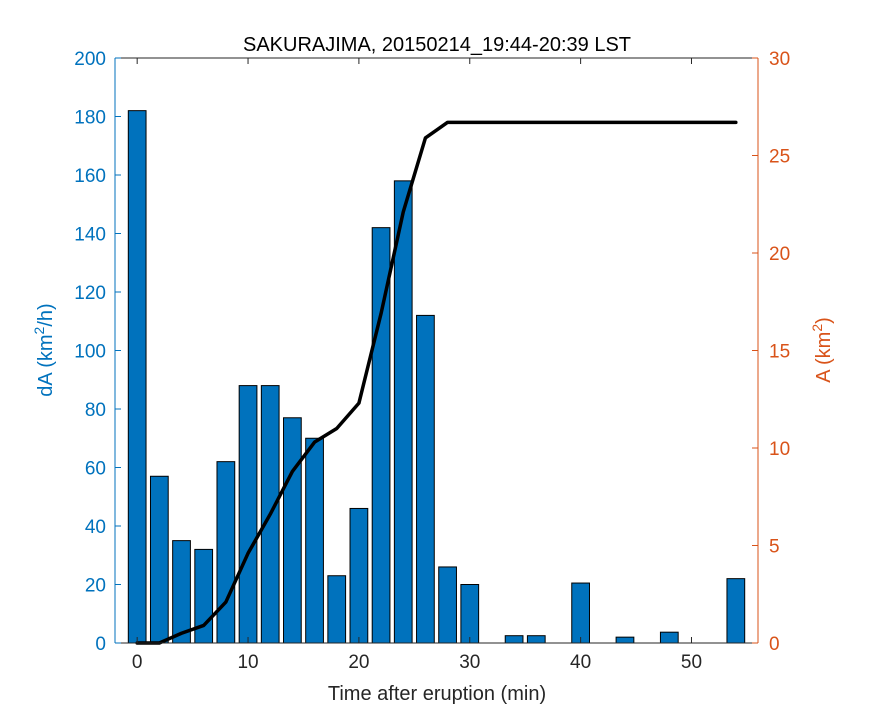 The width and height of the screenshot is (875, 723). I want to click on left-y-tick-label: 0, so click(100, 644).